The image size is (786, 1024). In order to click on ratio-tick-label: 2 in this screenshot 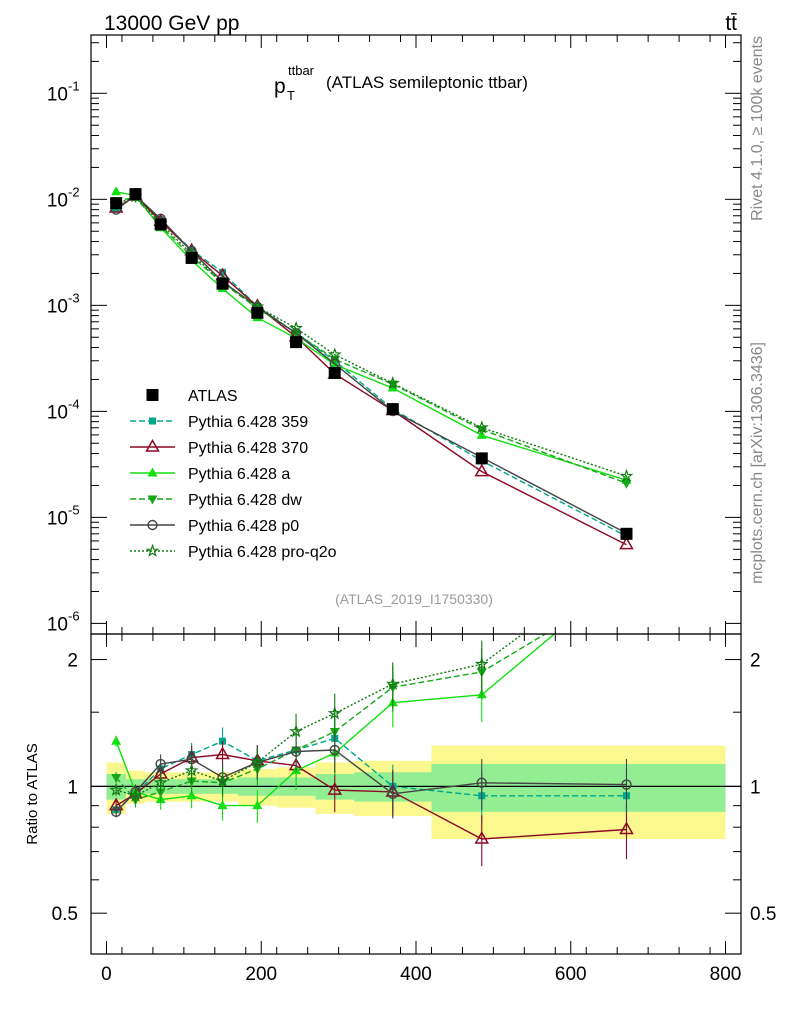, I will do `click(72, 661)`.